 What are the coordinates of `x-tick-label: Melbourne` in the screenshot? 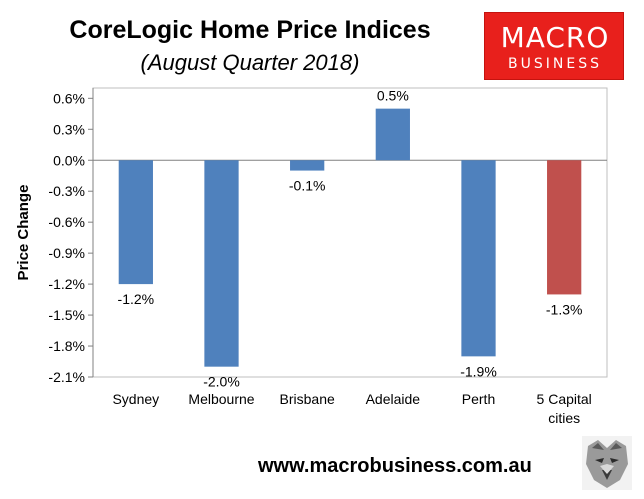 It's located at (221, 399).